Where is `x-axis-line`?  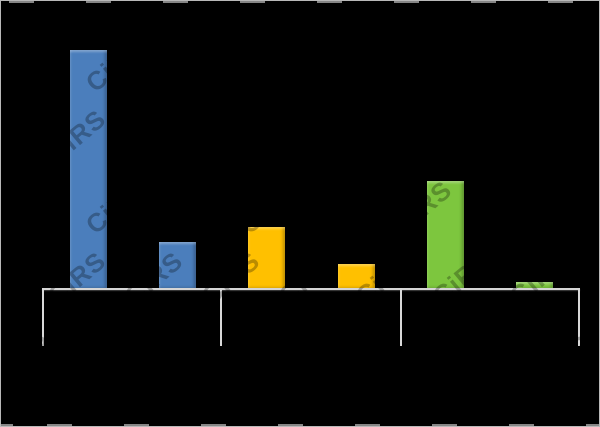 x-axis-line is located at coordinates (311, 289).